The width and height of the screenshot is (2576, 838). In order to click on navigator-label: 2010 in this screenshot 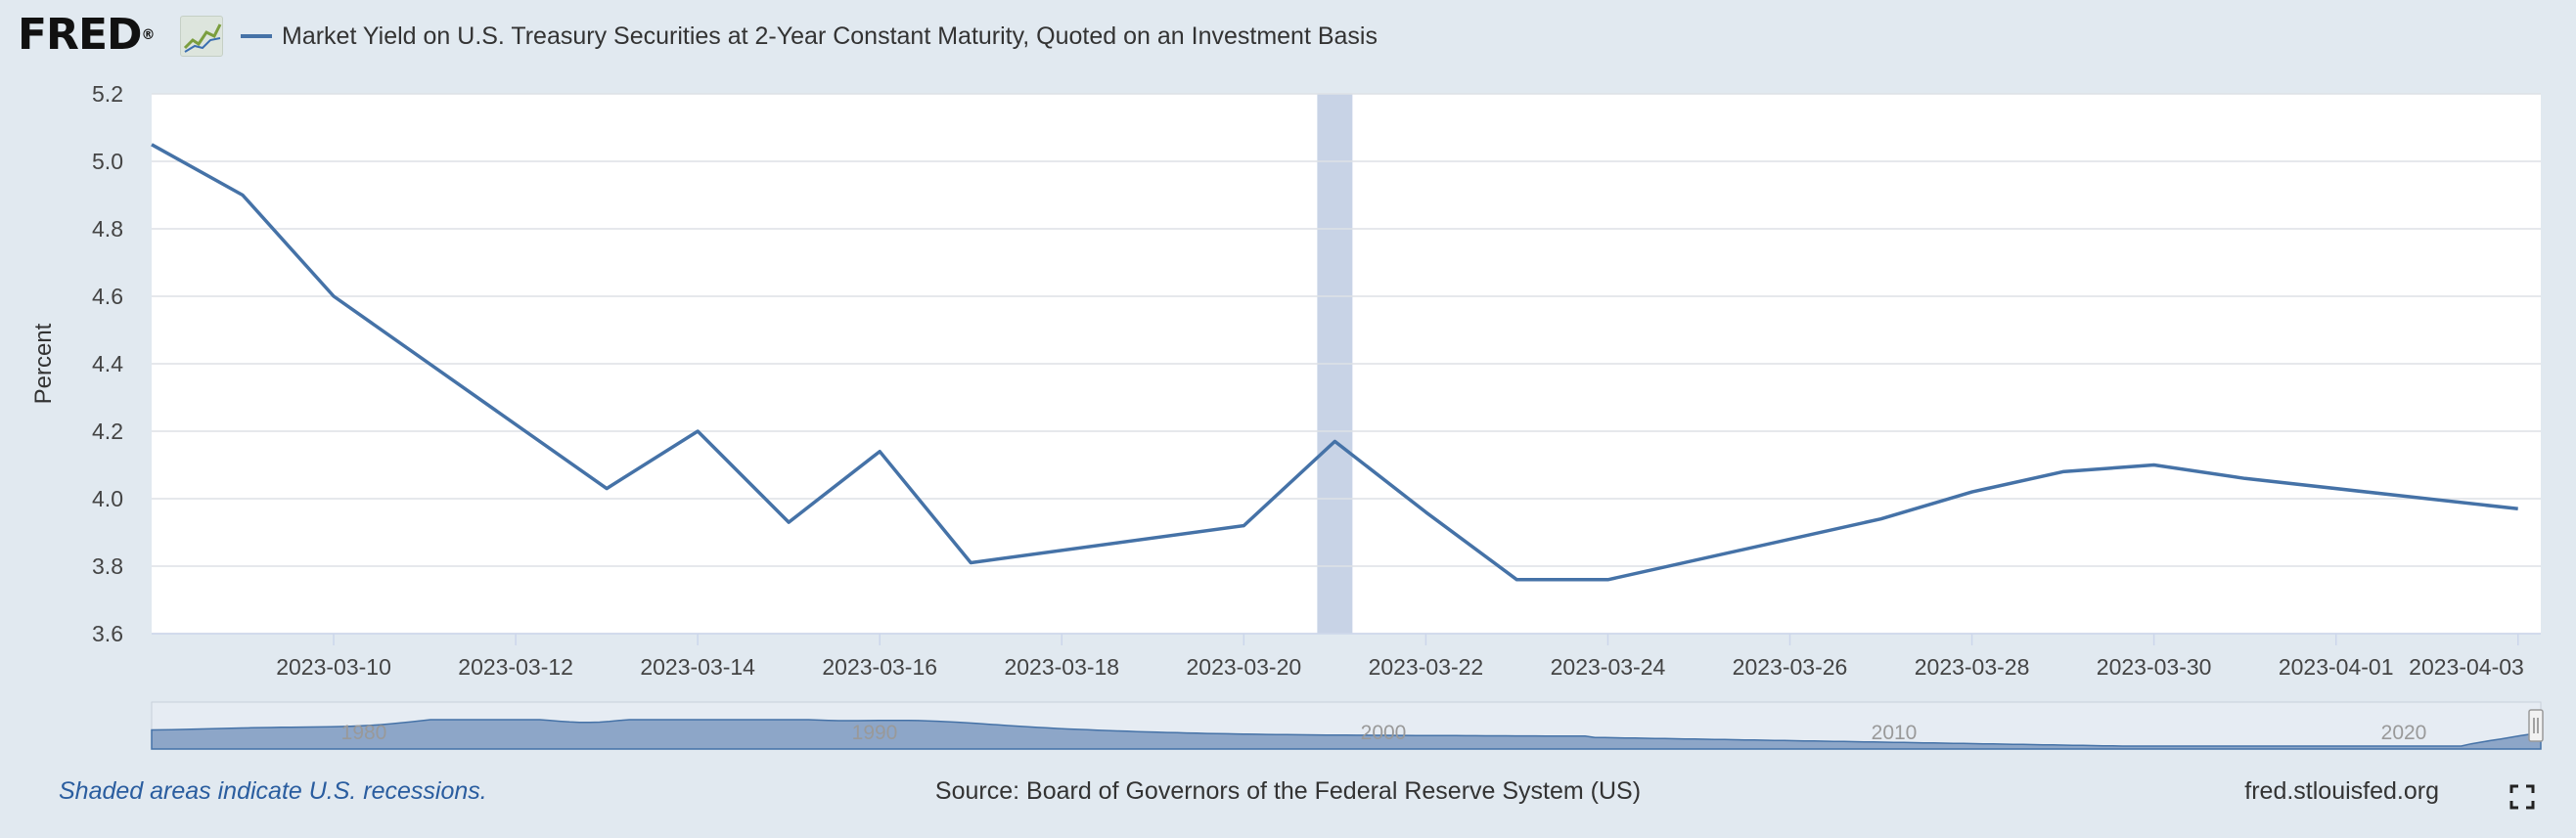, I will do `click(1895, 733)`.